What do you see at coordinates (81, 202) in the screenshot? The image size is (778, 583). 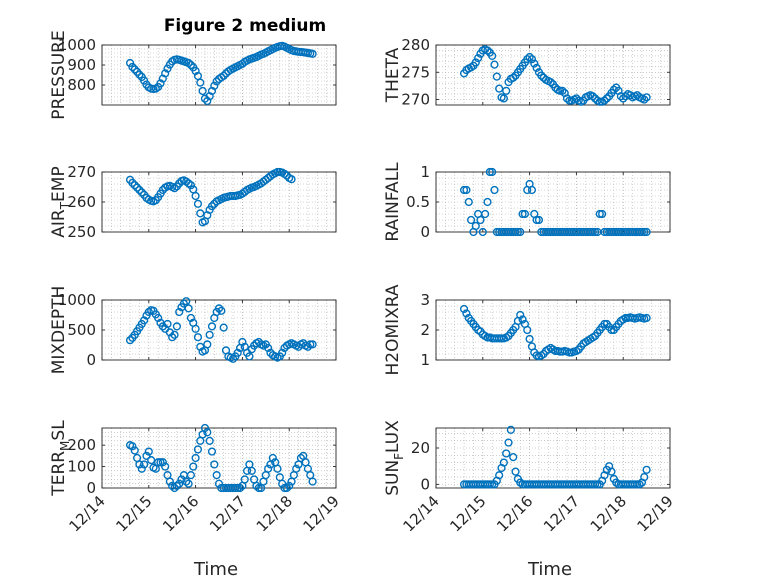 I see `y-tick-label: 260` at bounding box center [81, 202].